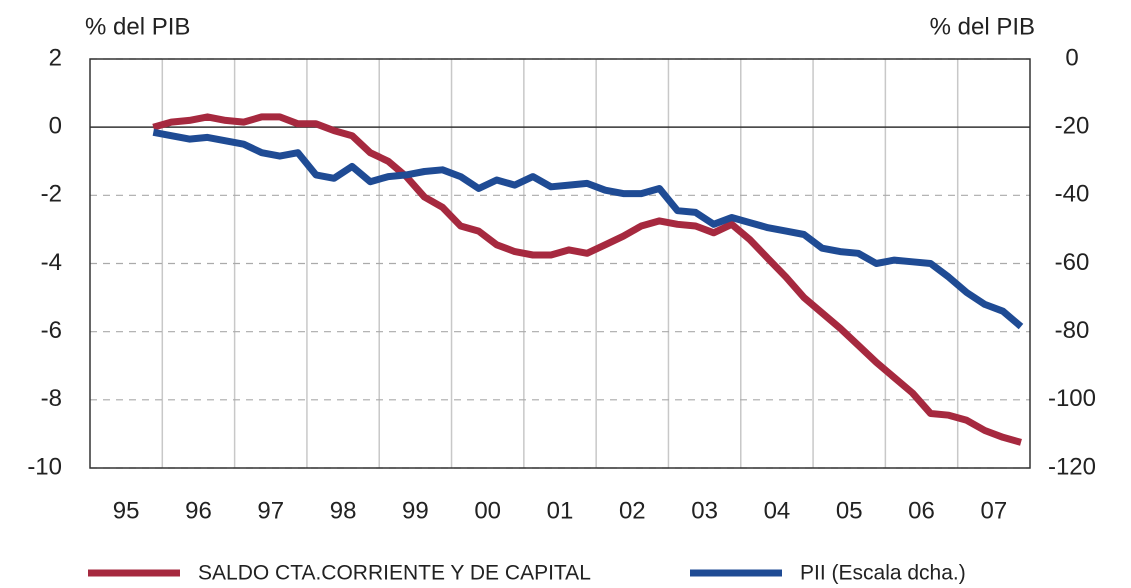 This screenshot has height=588, width=1131. What do you see at coordinates (1071, 57) in the screenshot?
I see `y2-tick-label: 0` at bounding box center [1071, 57].